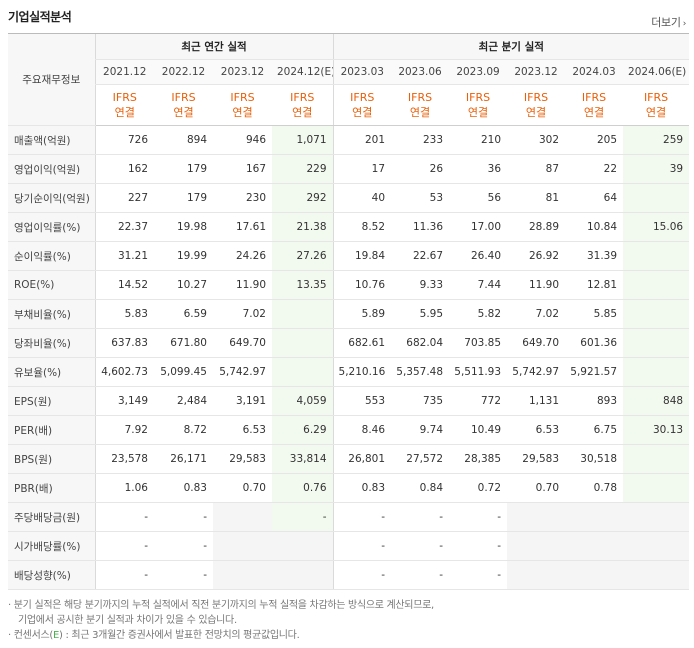 Image resolution: width=694 pixels, height=648 pixels. I want to click on period-header: 2022.12, so click(183, 72).